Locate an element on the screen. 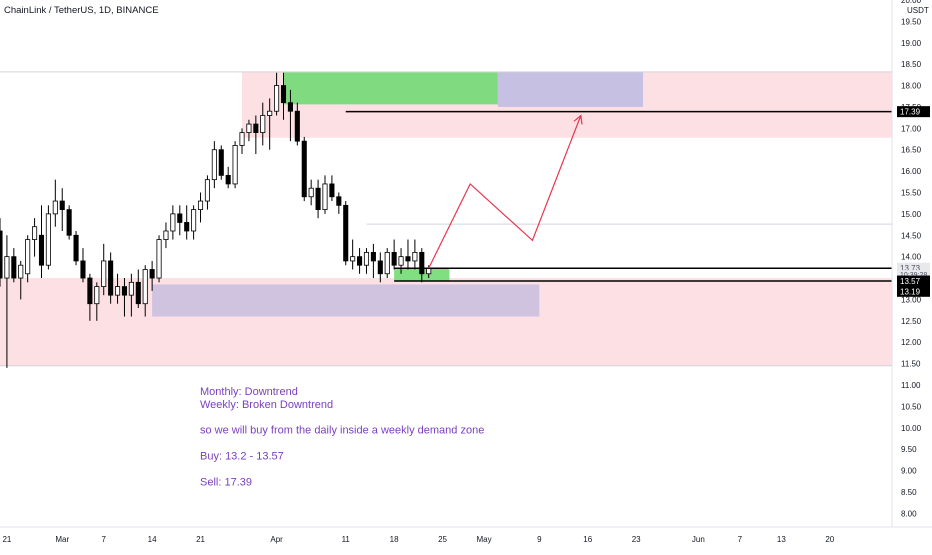 Image resolution: width=932 pixels, height=555 pixels. upper-green-zone is located at coordinates (390, 88).